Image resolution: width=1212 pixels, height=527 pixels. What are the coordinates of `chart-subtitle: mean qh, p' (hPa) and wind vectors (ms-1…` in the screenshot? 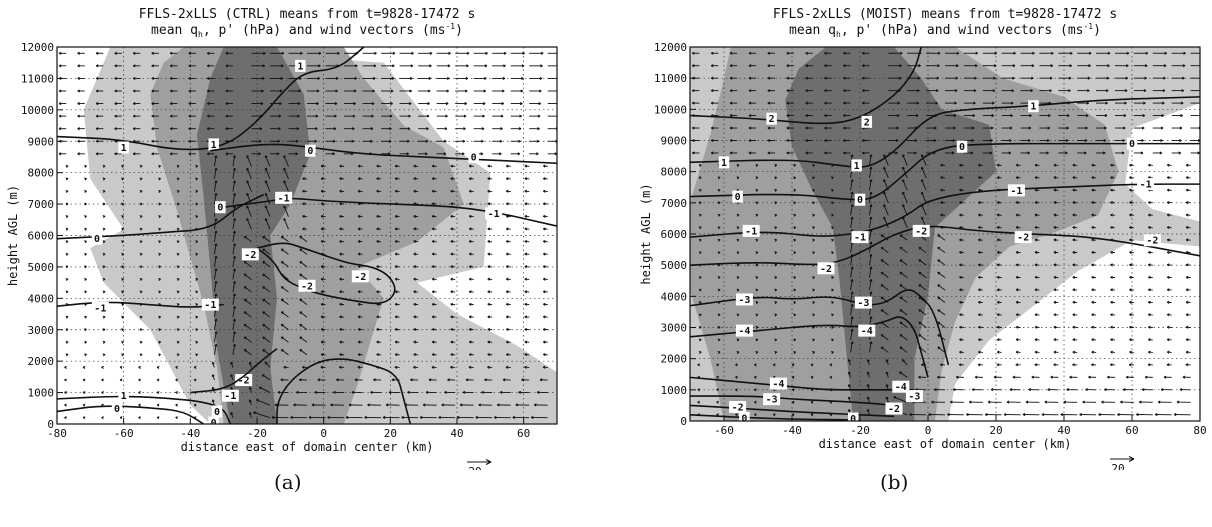 It's located at (307, 30).